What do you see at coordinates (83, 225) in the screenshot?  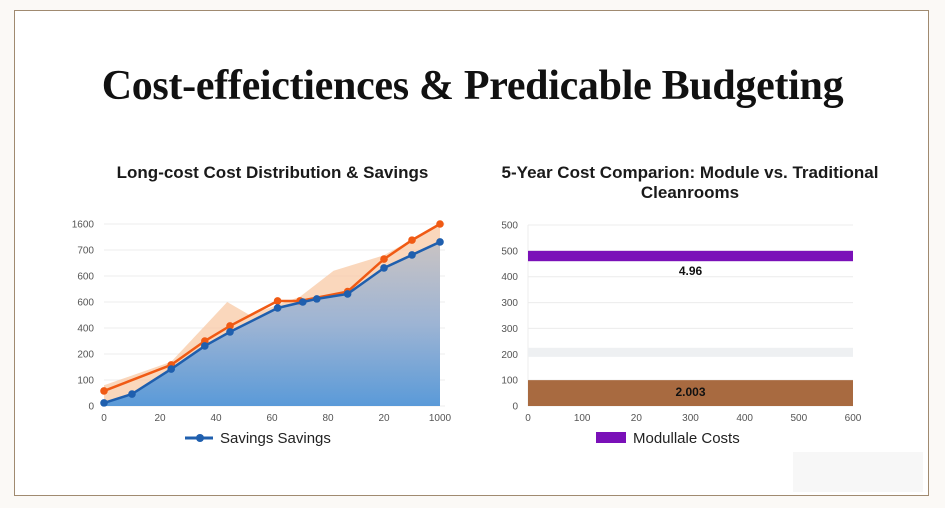 I see `y-tick-label: 1600` at bounding box center [83, 225].